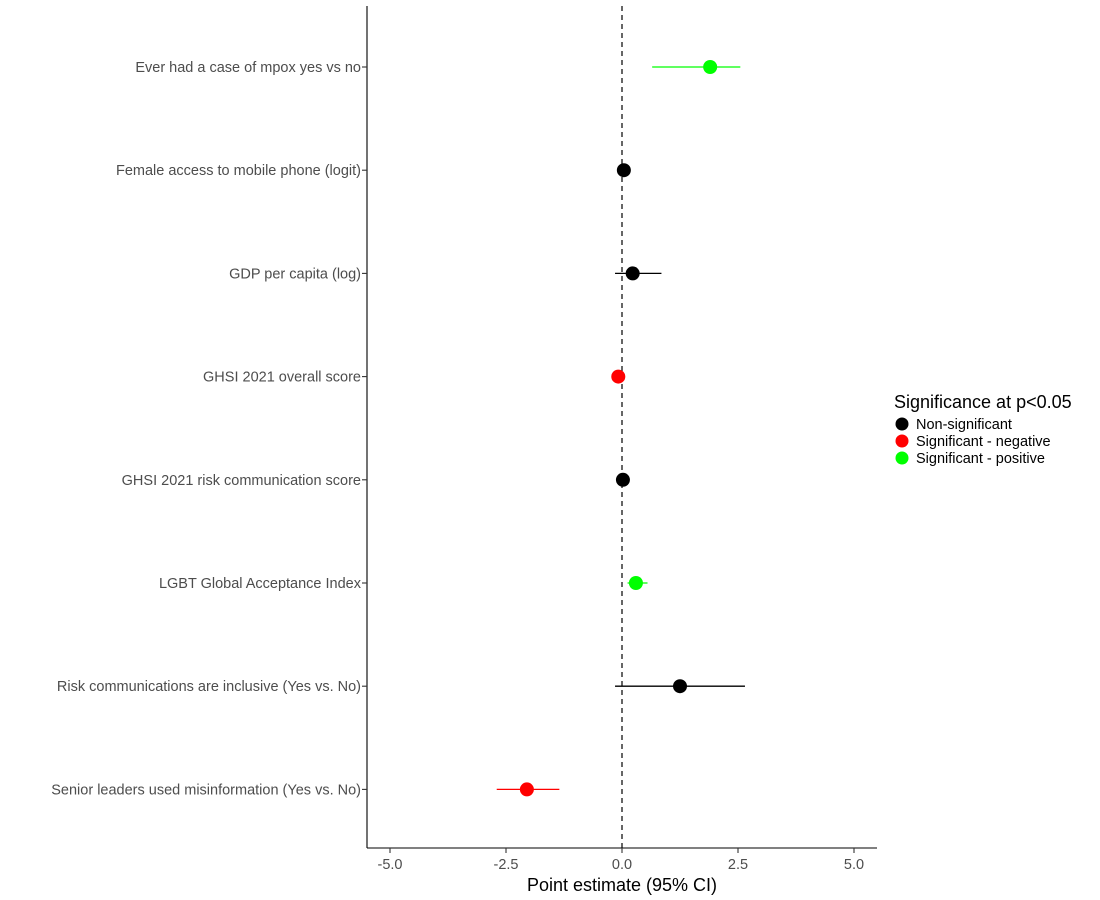 This screenshot has height=900, width=1100. Describe the element at coordinates (854, 865) in the screenshot. I see `x-tick-label: 5.0` at that location.